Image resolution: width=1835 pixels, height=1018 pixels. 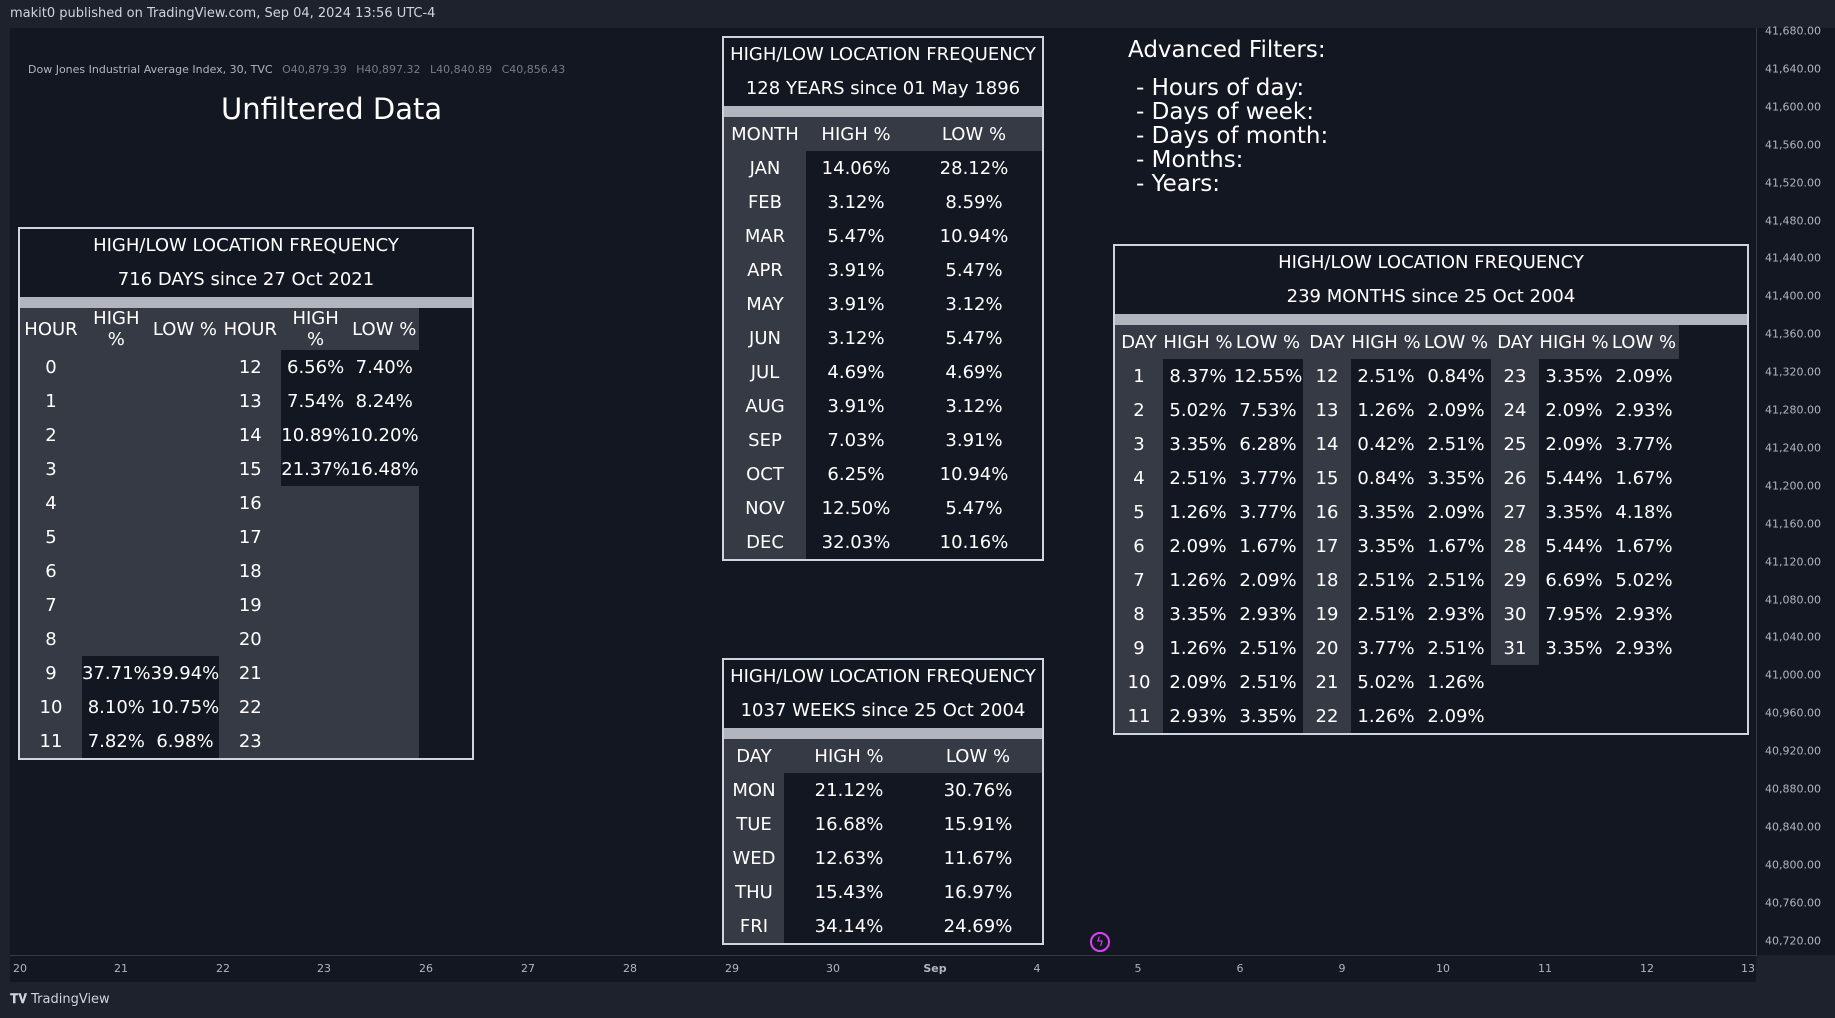 I want to click on table-cell: 3.91%, so click(x=856, y=270).